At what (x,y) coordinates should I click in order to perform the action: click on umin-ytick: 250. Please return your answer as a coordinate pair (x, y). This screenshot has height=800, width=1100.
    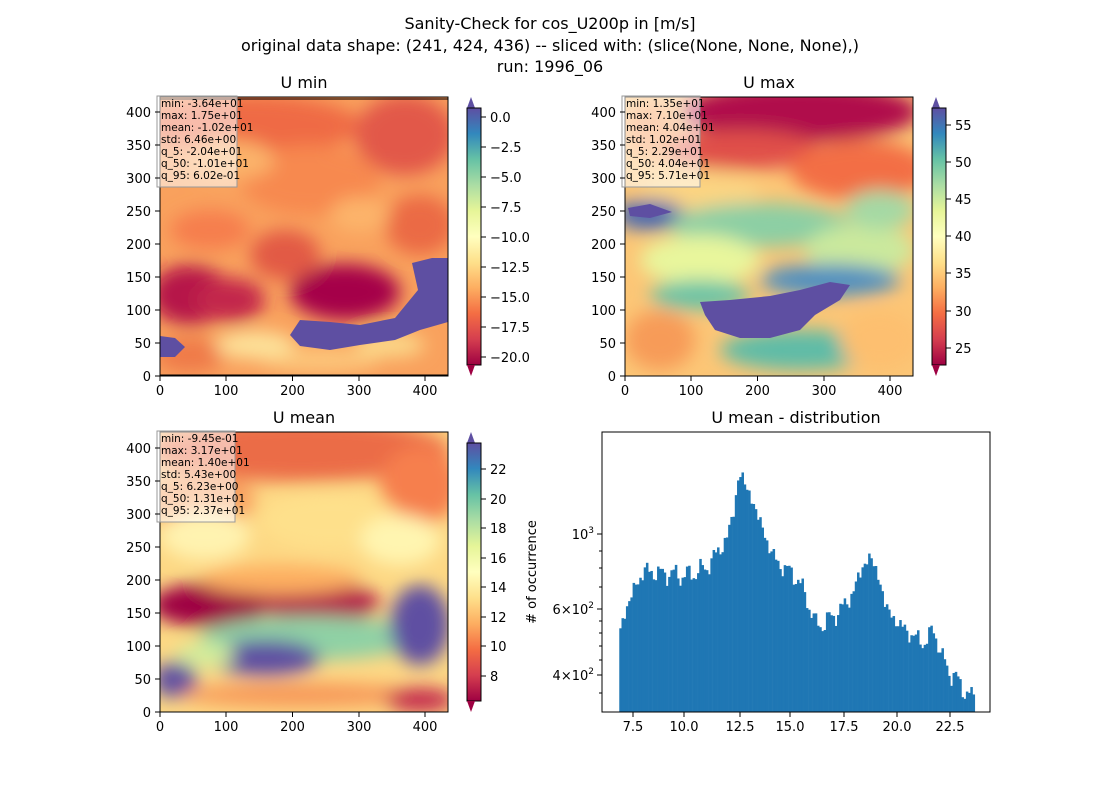
    Looking at the image, I should click on (138, 212).